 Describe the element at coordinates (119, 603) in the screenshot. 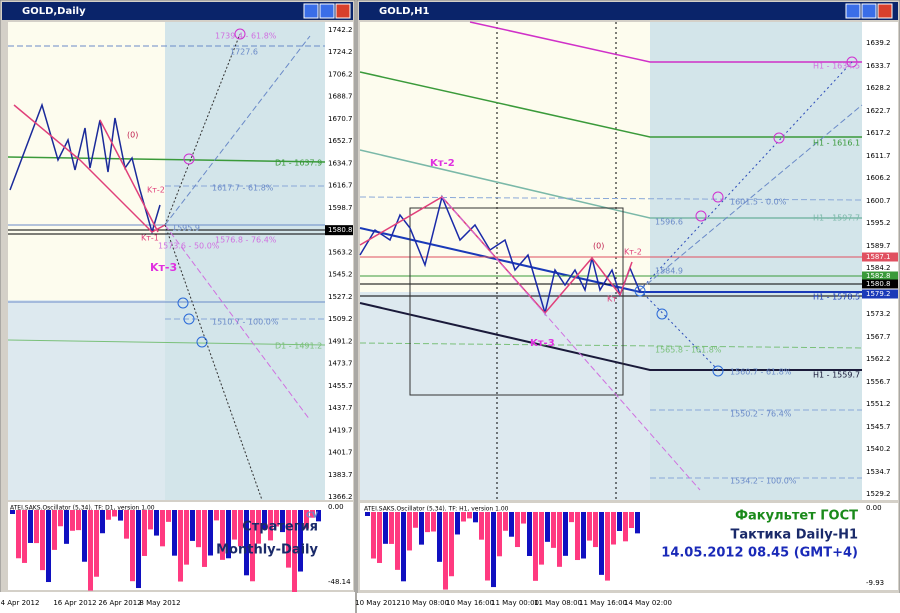

I see `date-label: 26 Apr 2012` at that location.